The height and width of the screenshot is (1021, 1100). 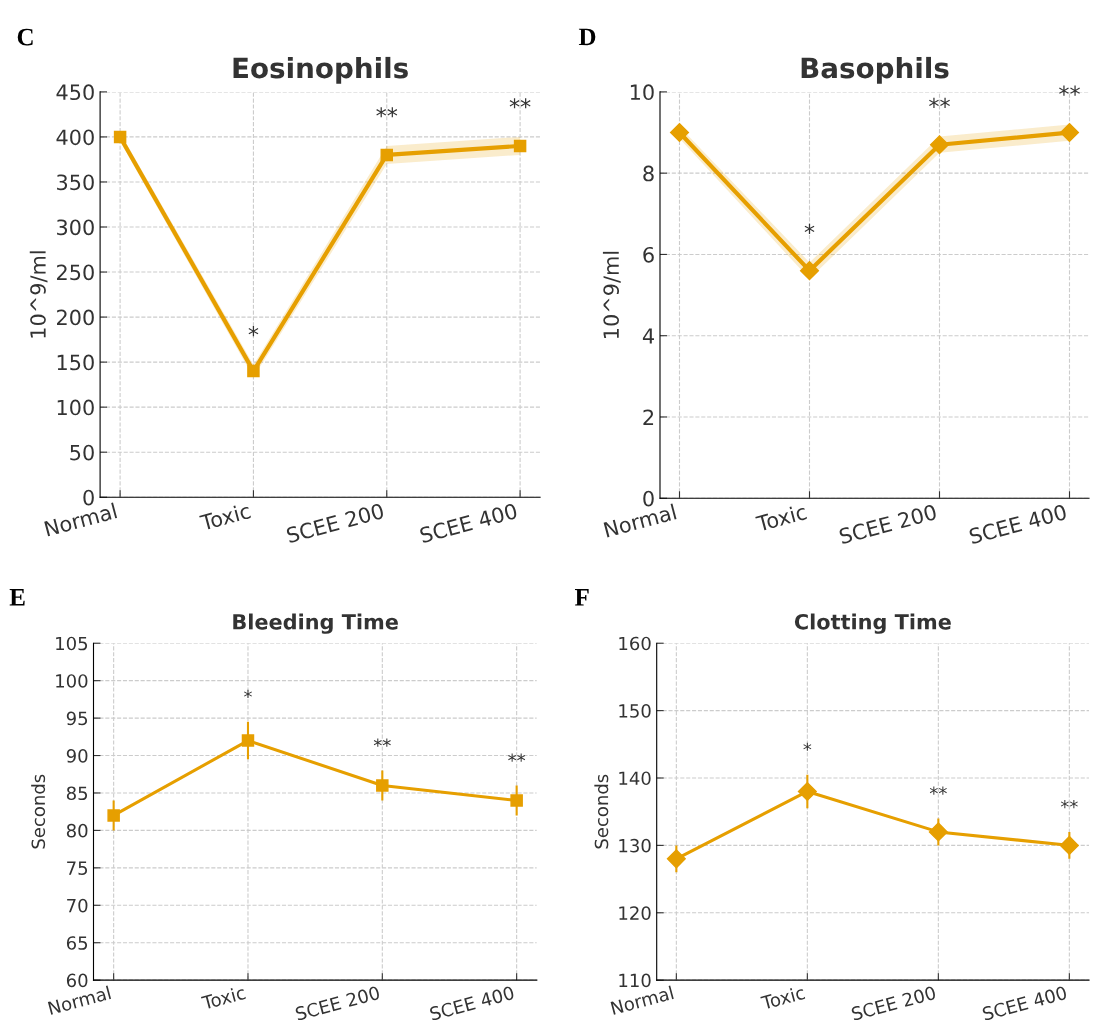 I want to click on y-tick-label: 350, so click(x=75, y=182).